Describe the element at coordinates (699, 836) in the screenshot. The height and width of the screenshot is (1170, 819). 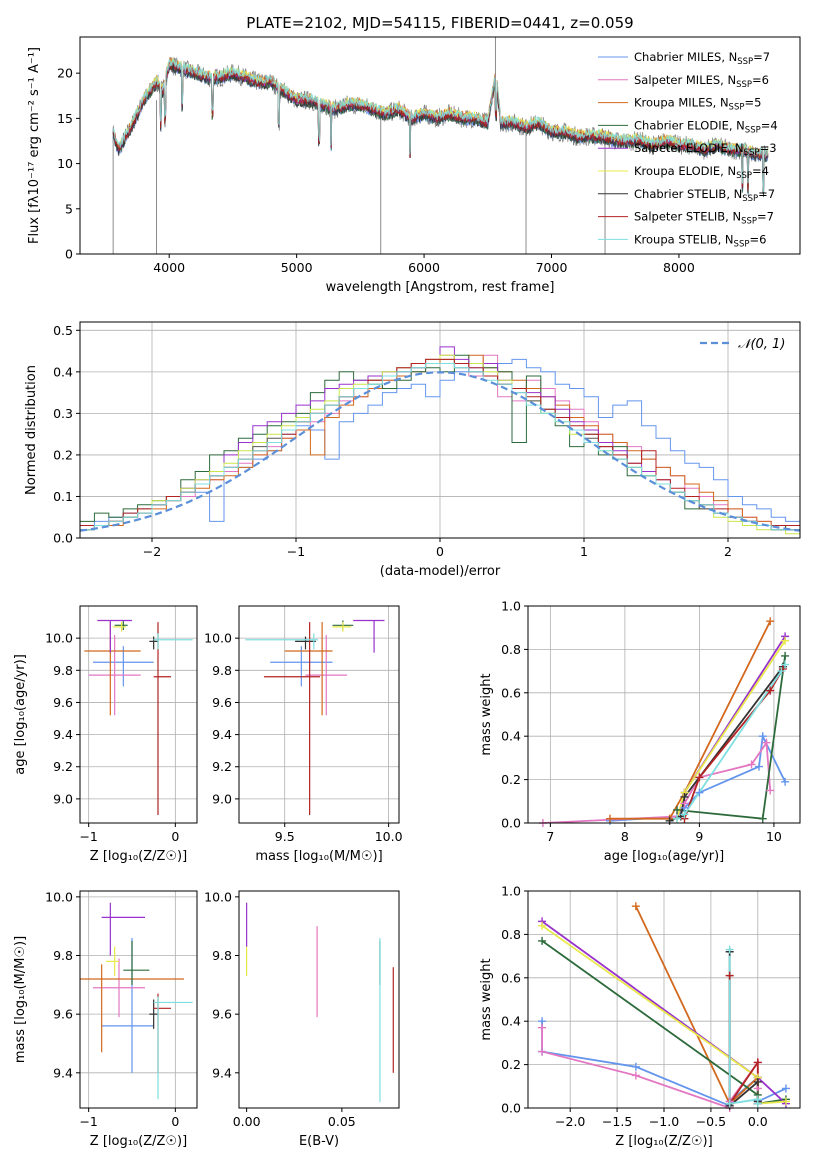
I see `x-tick-label: 9` at that location.